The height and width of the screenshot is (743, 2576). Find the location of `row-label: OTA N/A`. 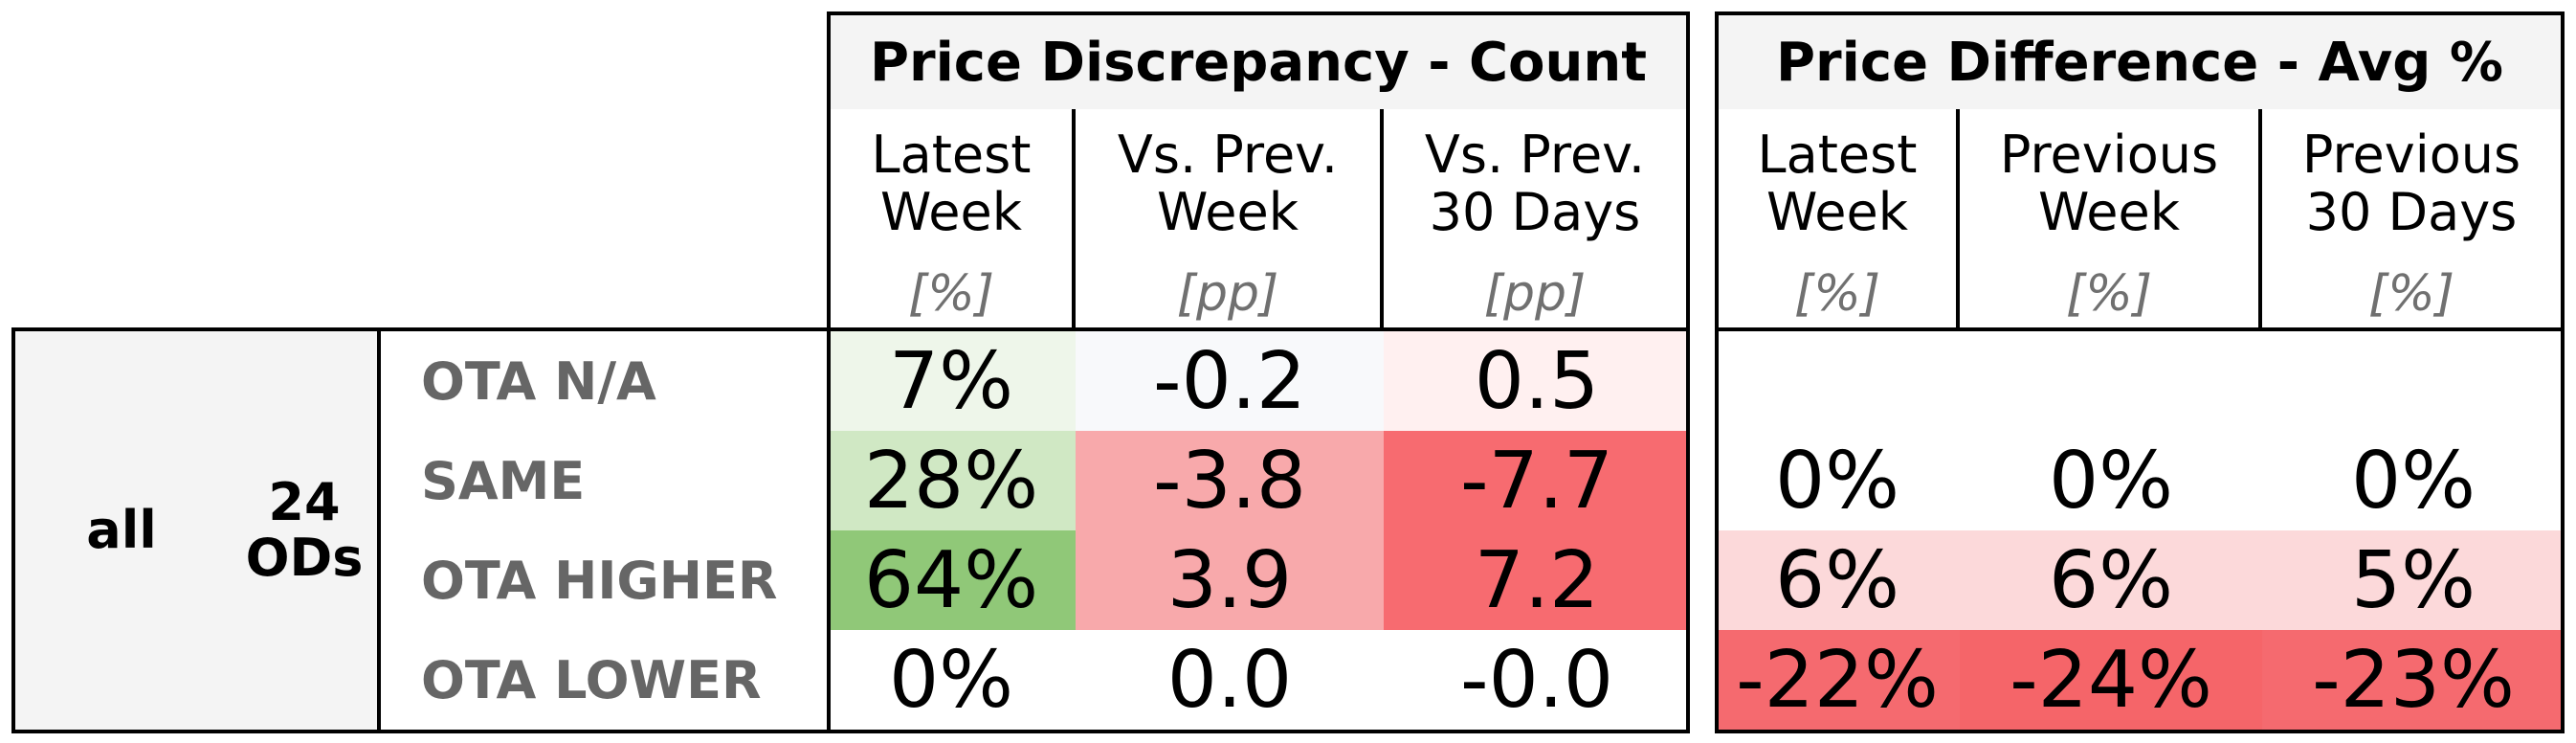

row-label: OTA N/A is located at coordinates (538, 381).